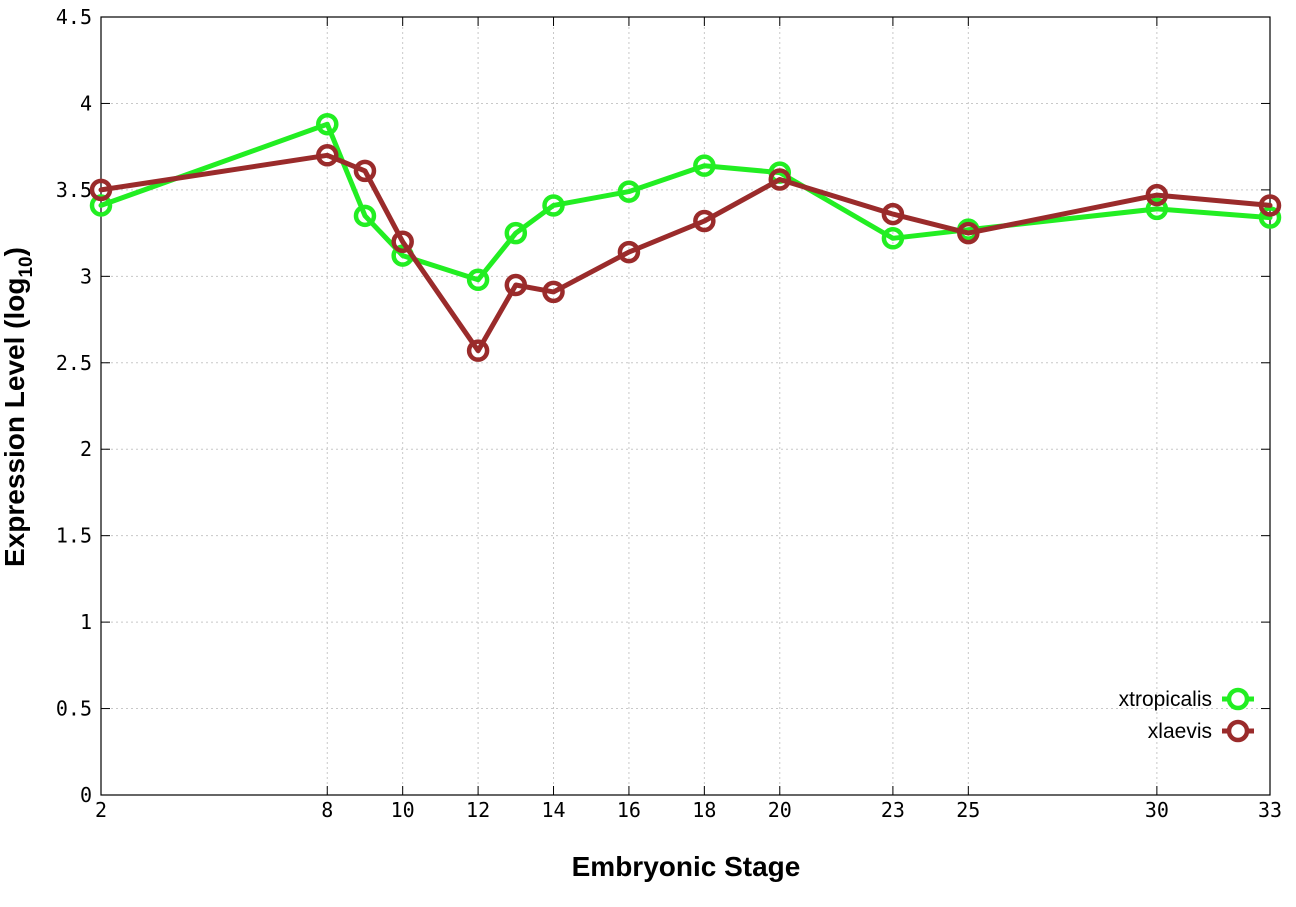  Describe the element at coordinates (1270, 810) in the screenshot. I see `x-tick-label: 33` at that location.